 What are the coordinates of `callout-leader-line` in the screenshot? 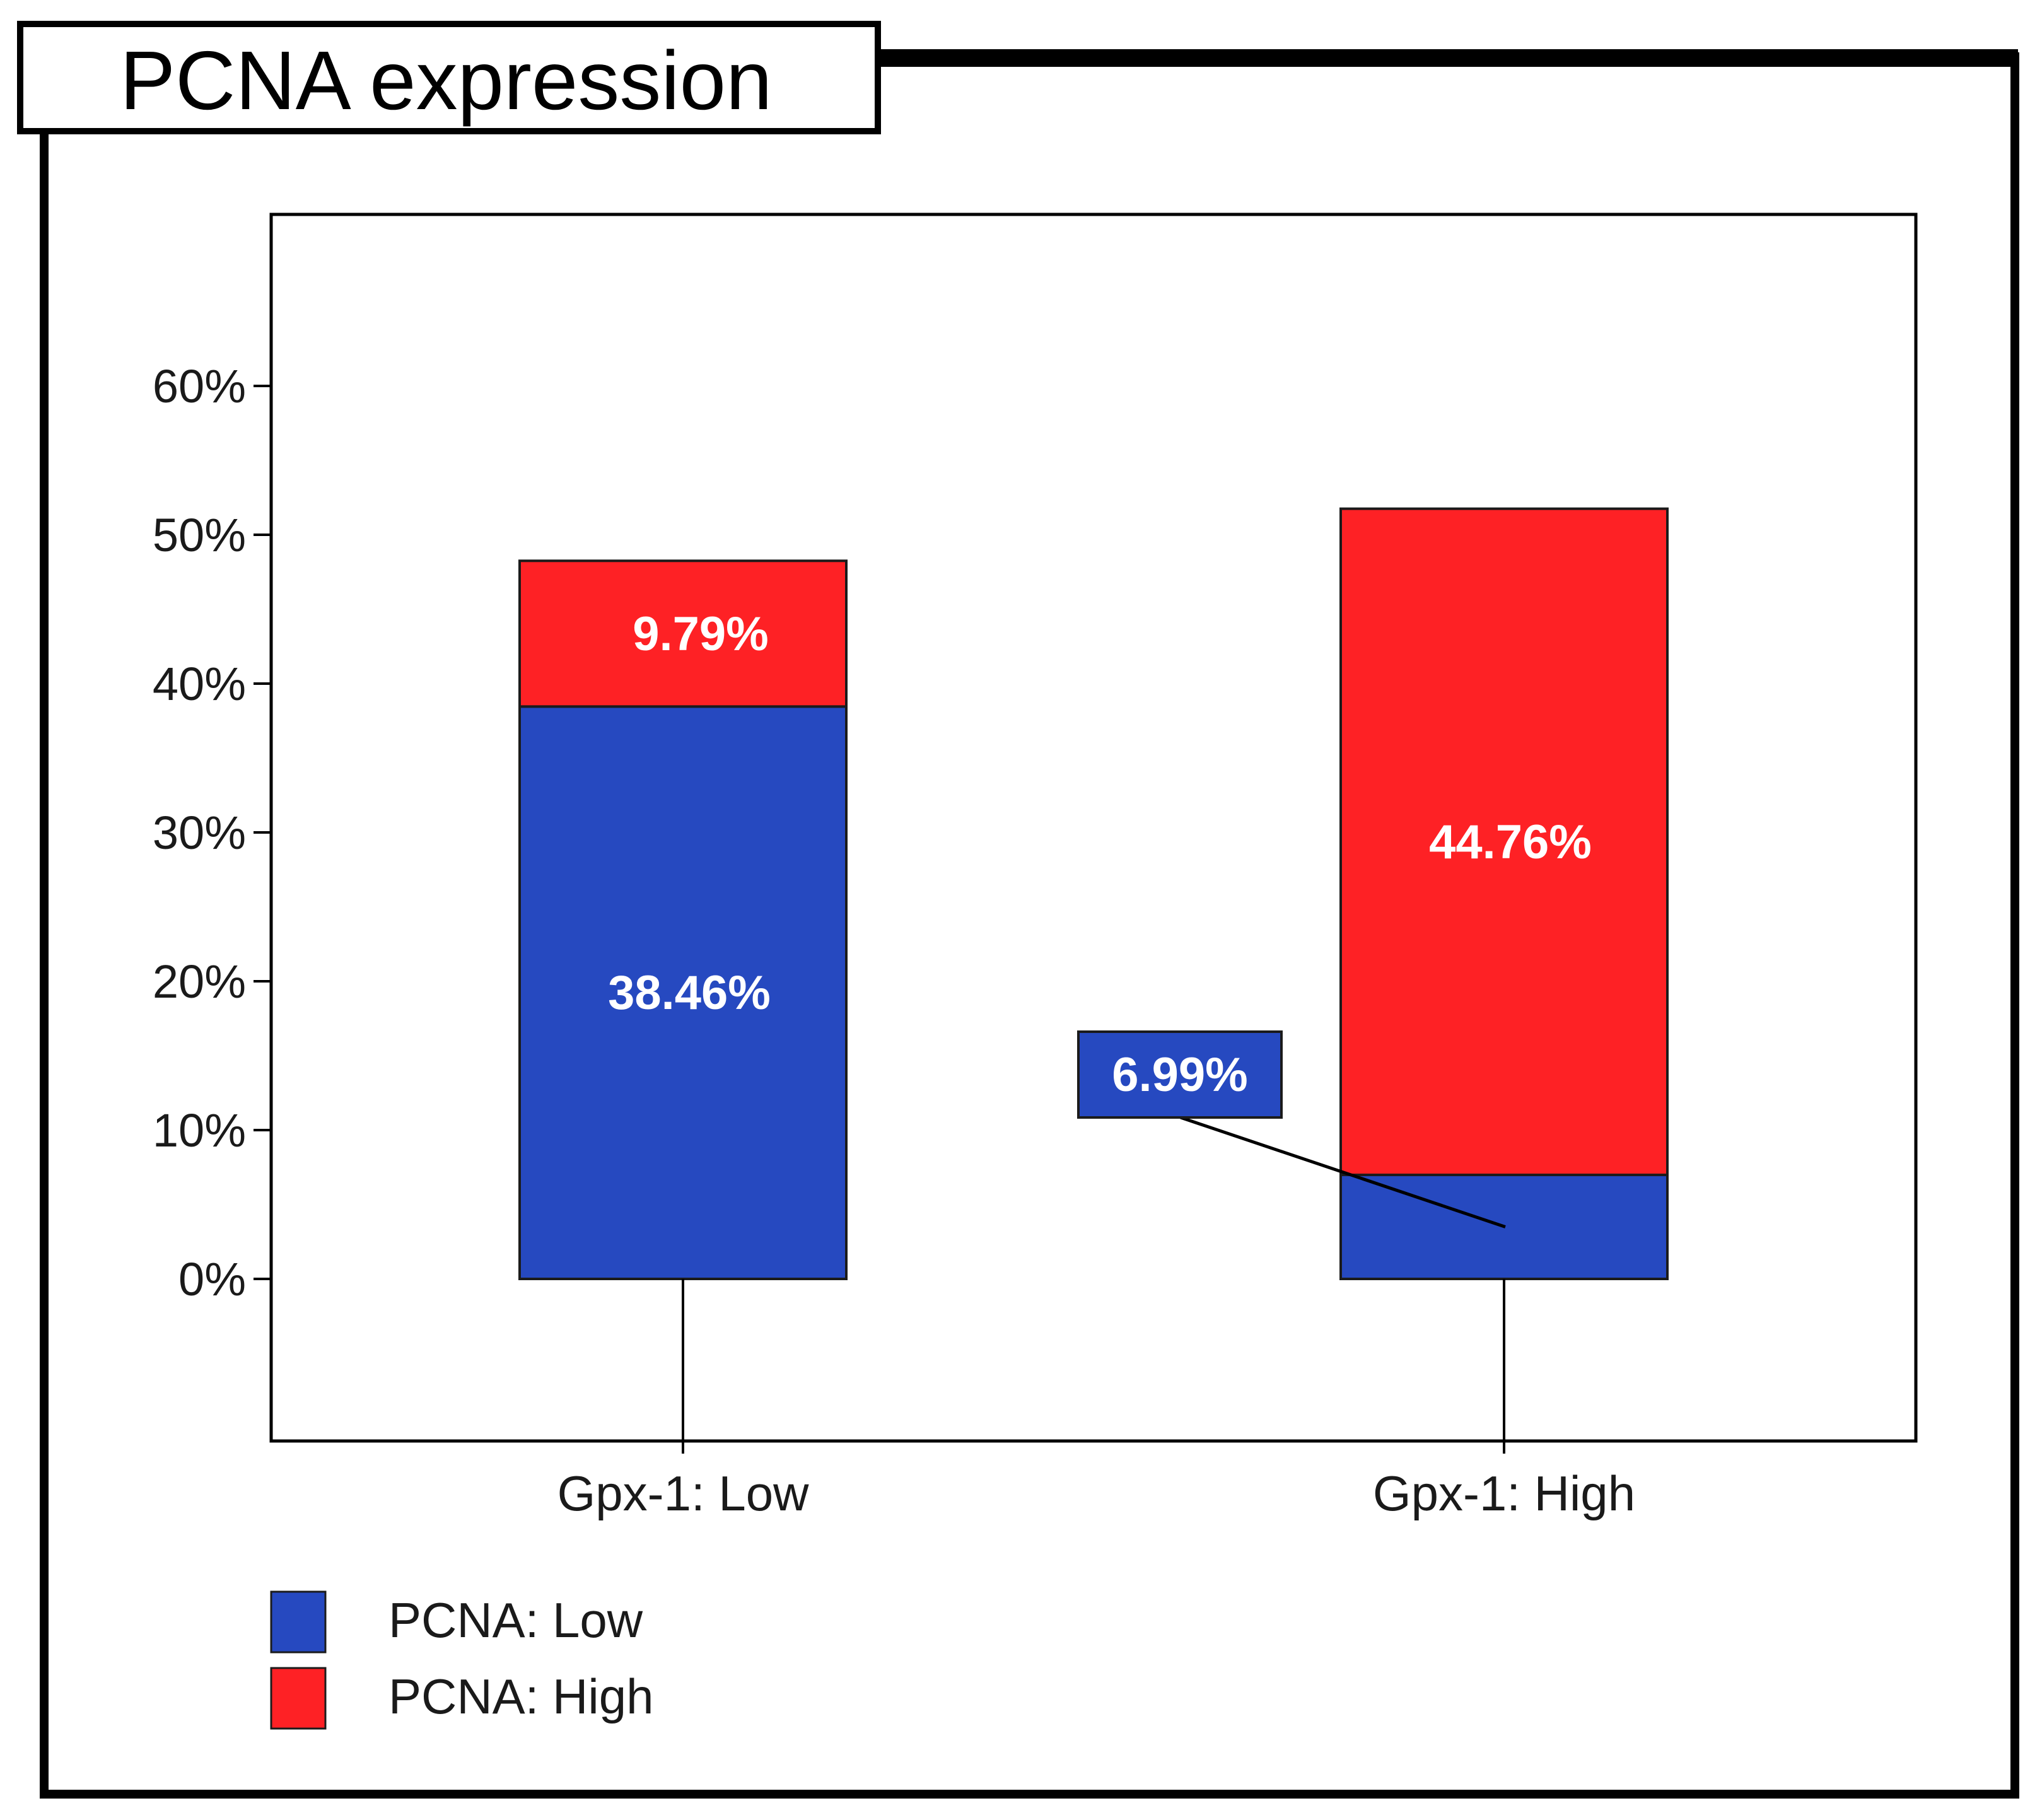 It's located at (1343, 1172).